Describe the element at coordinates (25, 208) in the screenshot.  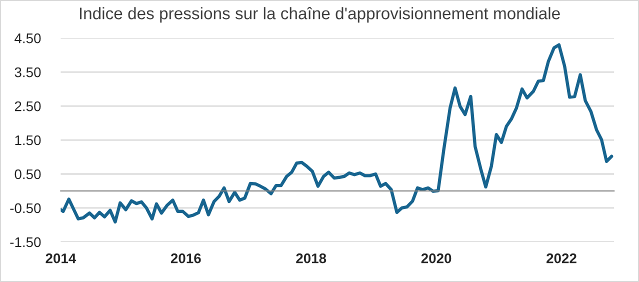
I see `y-tick-label: -0.50` at that location.